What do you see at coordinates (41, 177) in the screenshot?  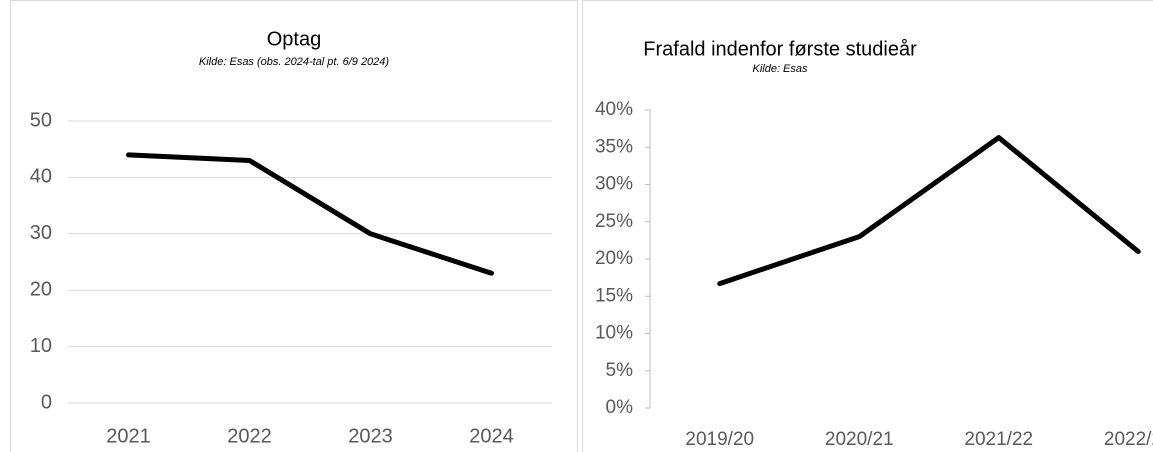 I see `y-tick-label: 40` at bounding box center [41, 177].